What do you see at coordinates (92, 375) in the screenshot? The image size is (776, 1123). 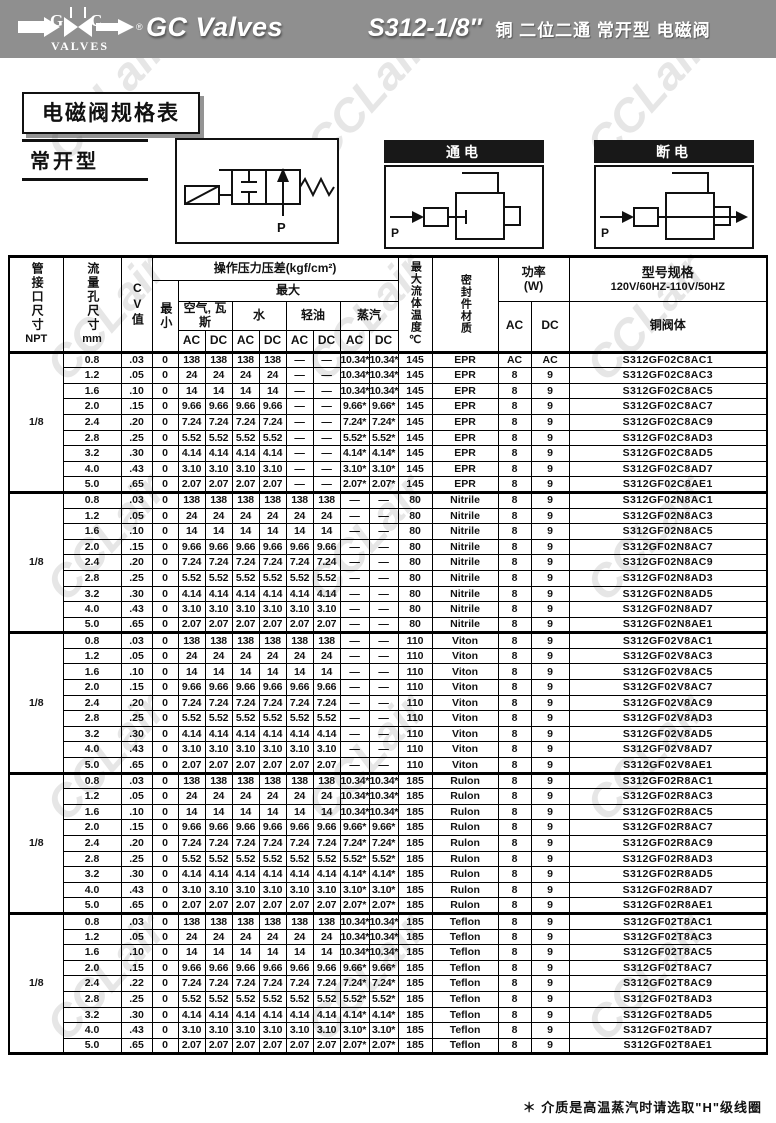 I see `orifice-size-cell: 1.2` at bounding box center [92, 375].